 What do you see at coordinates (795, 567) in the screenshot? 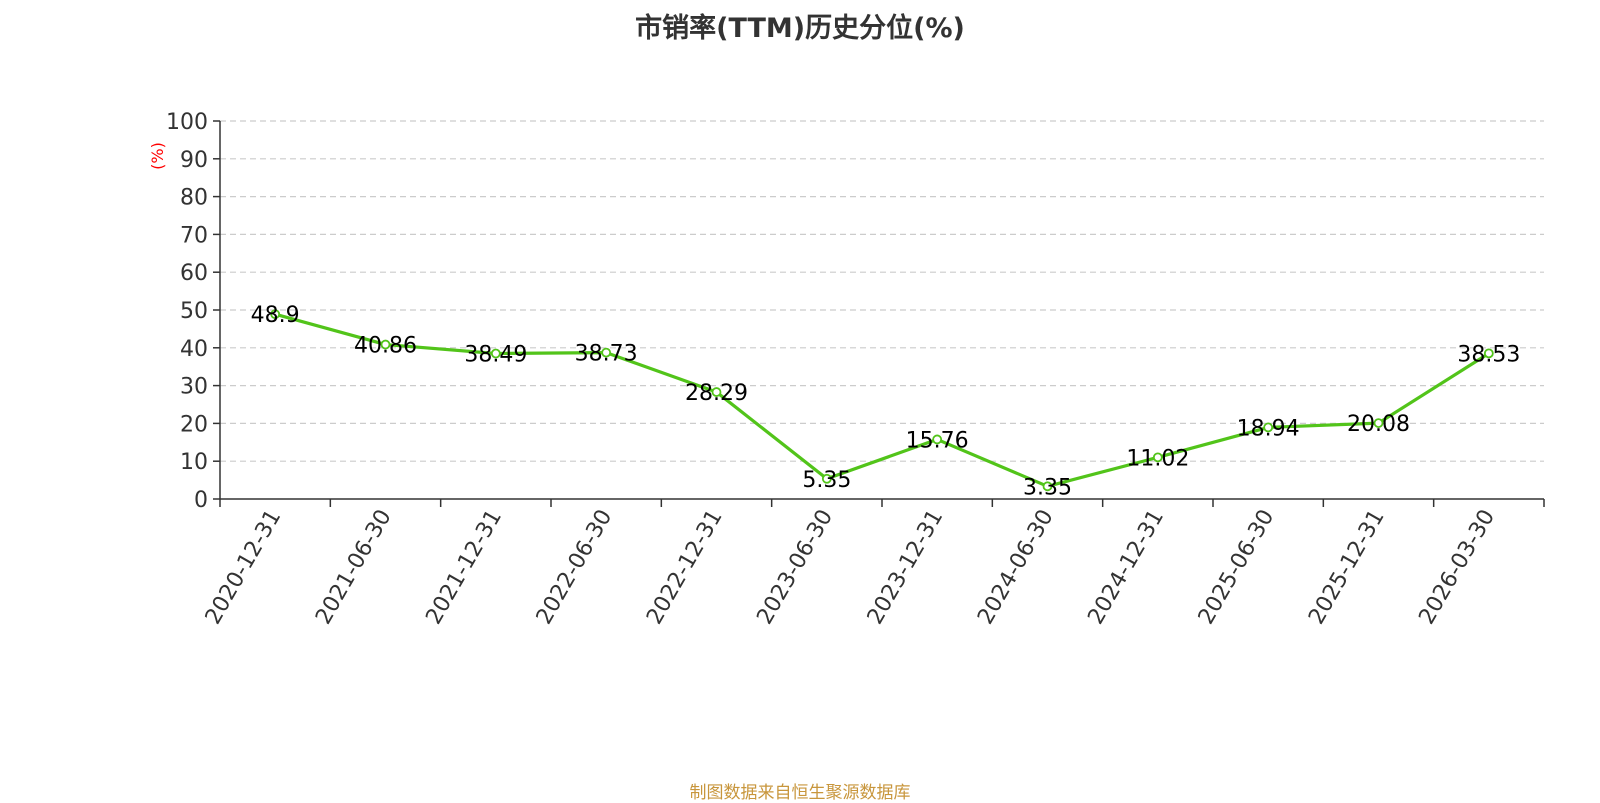
I see `x-tick-label: 2023-06-30` at bounding box center [795, 567].